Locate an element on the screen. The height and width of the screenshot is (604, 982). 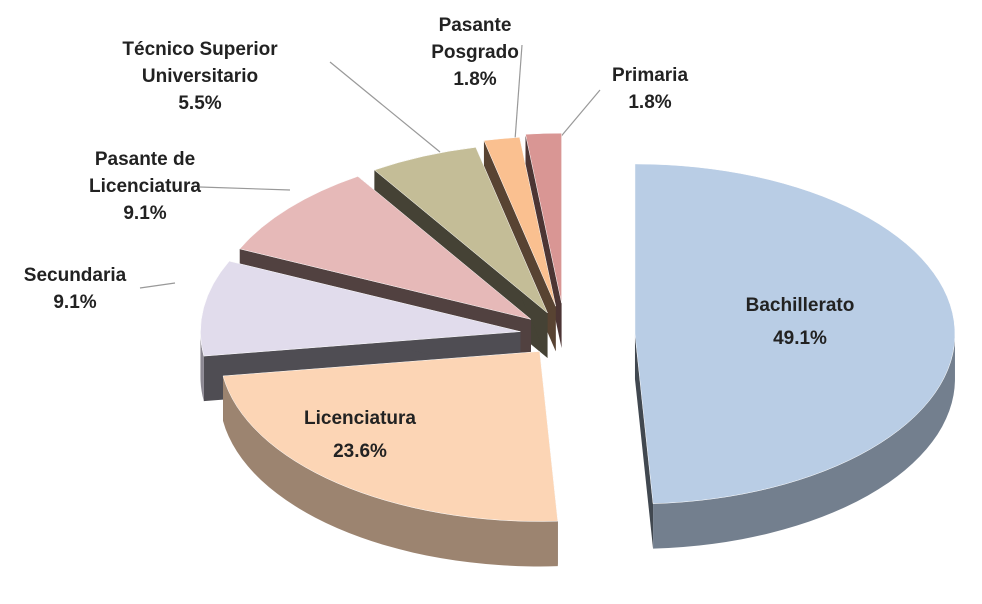
category-label: Pasante de Licenciatura is located at coordinates (145, 173).